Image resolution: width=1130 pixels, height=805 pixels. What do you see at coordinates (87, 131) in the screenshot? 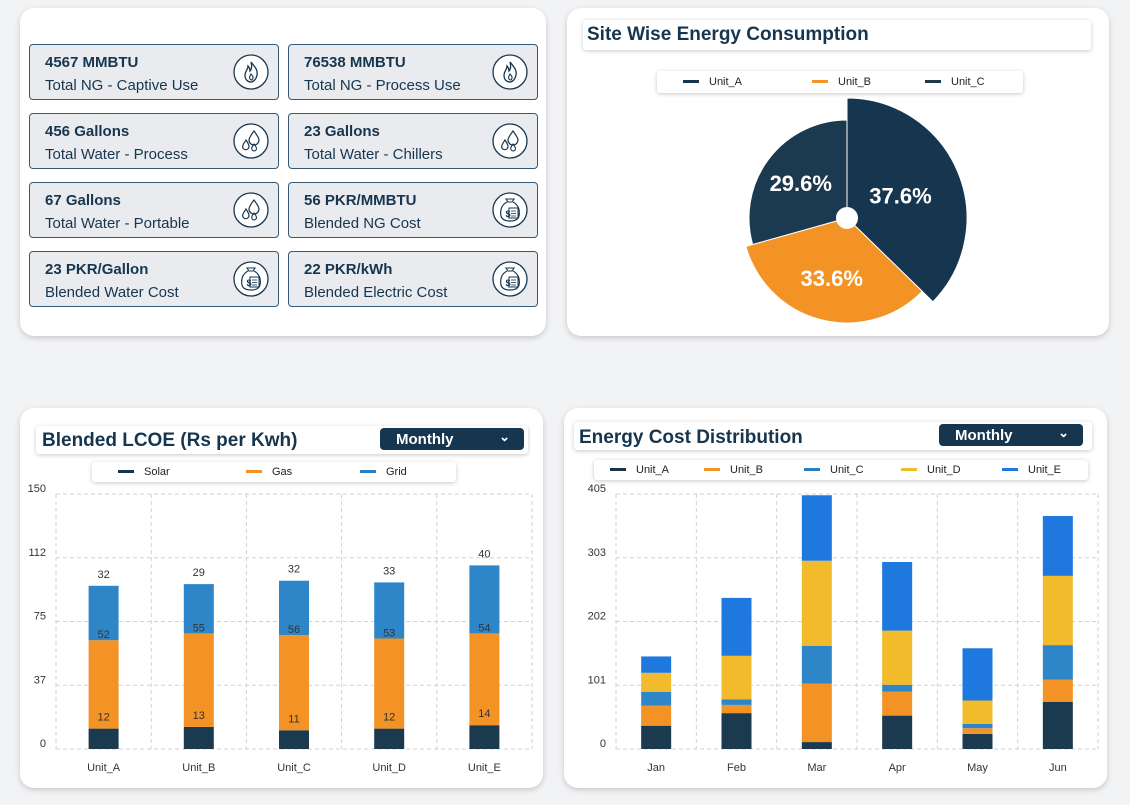
I see `kpi-value: 456 Gallons` at bounding box center [87, 131].